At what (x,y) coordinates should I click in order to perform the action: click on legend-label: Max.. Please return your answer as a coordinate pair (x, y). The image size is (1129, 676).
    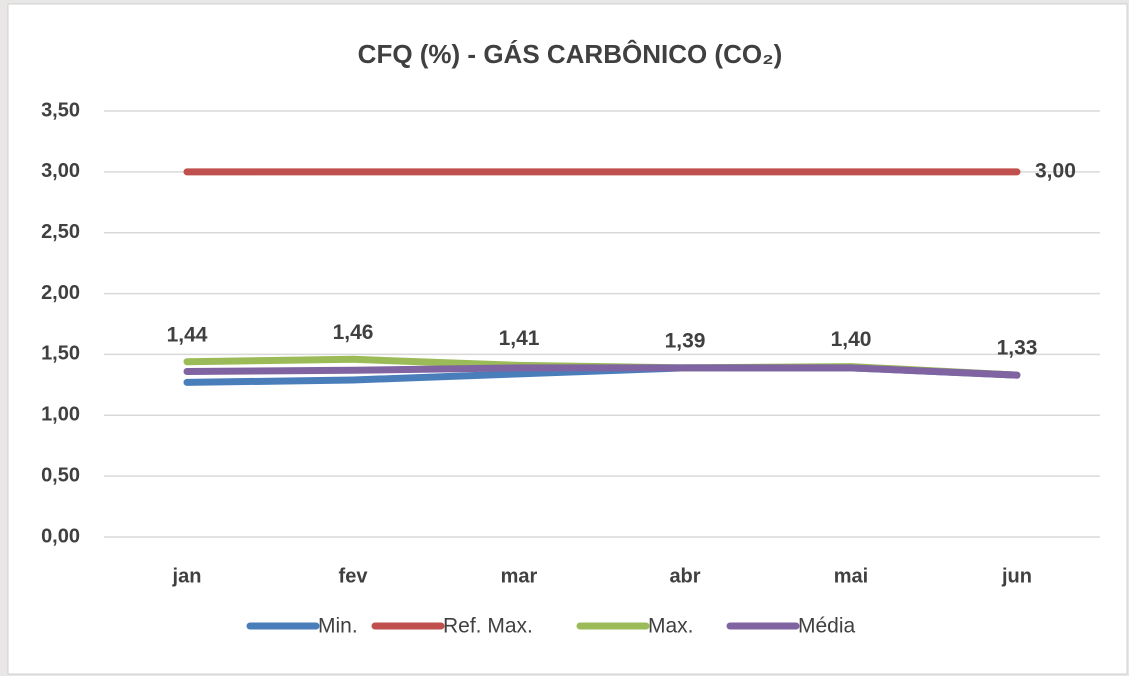
    Looking at the image, I should click on (671, 626).